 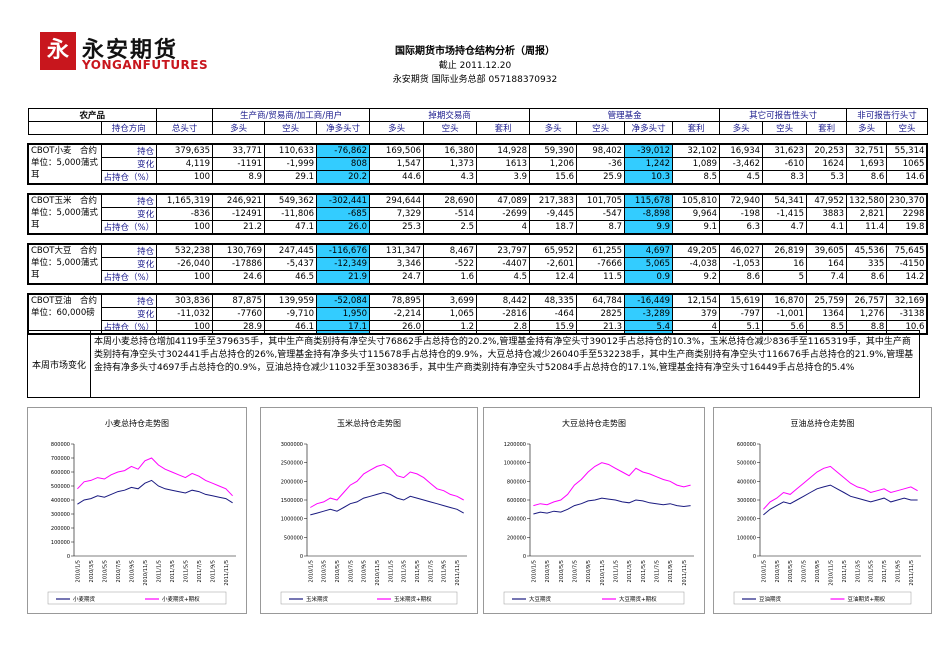 What do you see at coordinates (589, 571) in the screenshot?
I see `x-tick-label: 2010/9/5` at bounding box center [589, 571].